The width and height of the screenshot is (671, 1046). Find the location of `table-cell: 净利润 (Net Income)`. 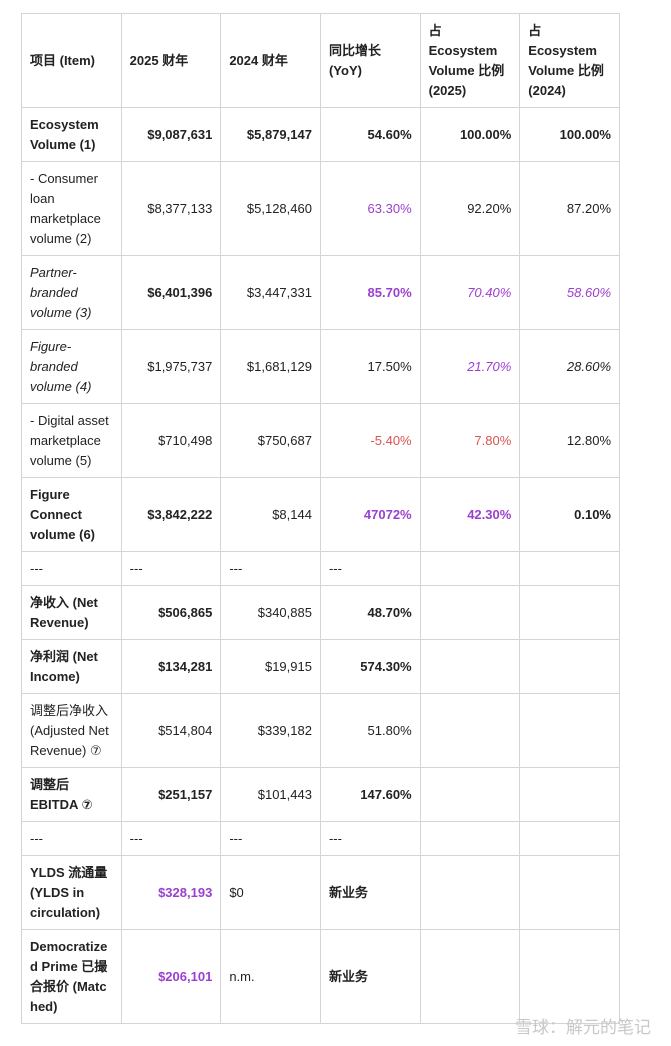

table-cell: 净利润 (Net Income) is located at coordinates (71, 666).